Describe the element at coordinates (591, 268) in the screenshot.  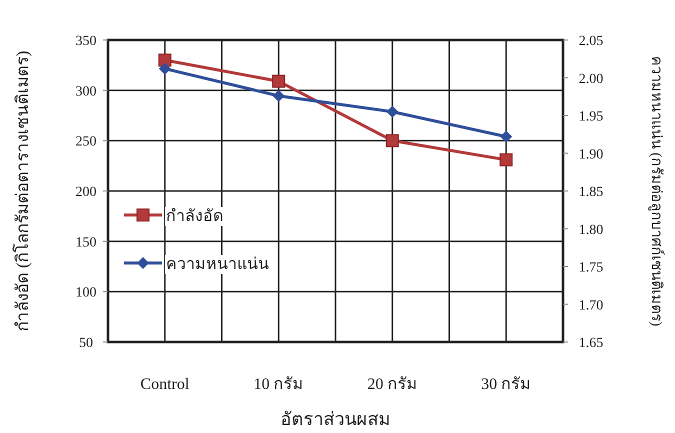
I see `y2-tick-label: 1.75` at that location.